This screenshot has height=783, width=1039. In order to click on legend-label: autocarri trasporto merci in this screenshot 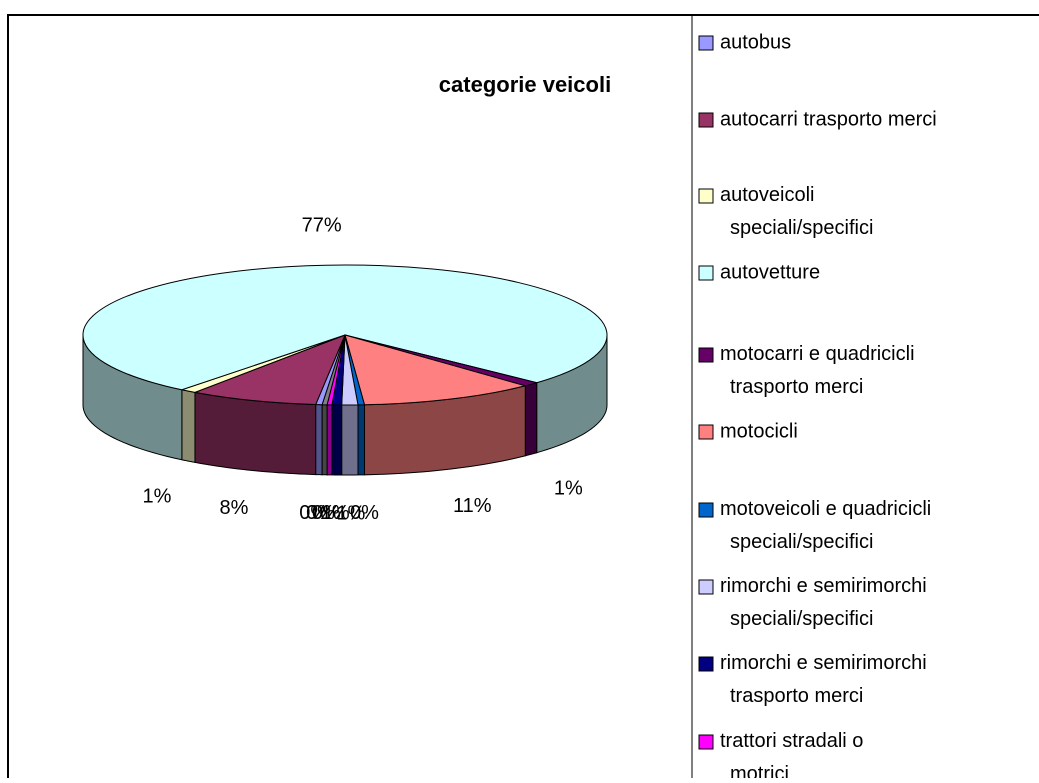, I will do `click(828, 119)`.